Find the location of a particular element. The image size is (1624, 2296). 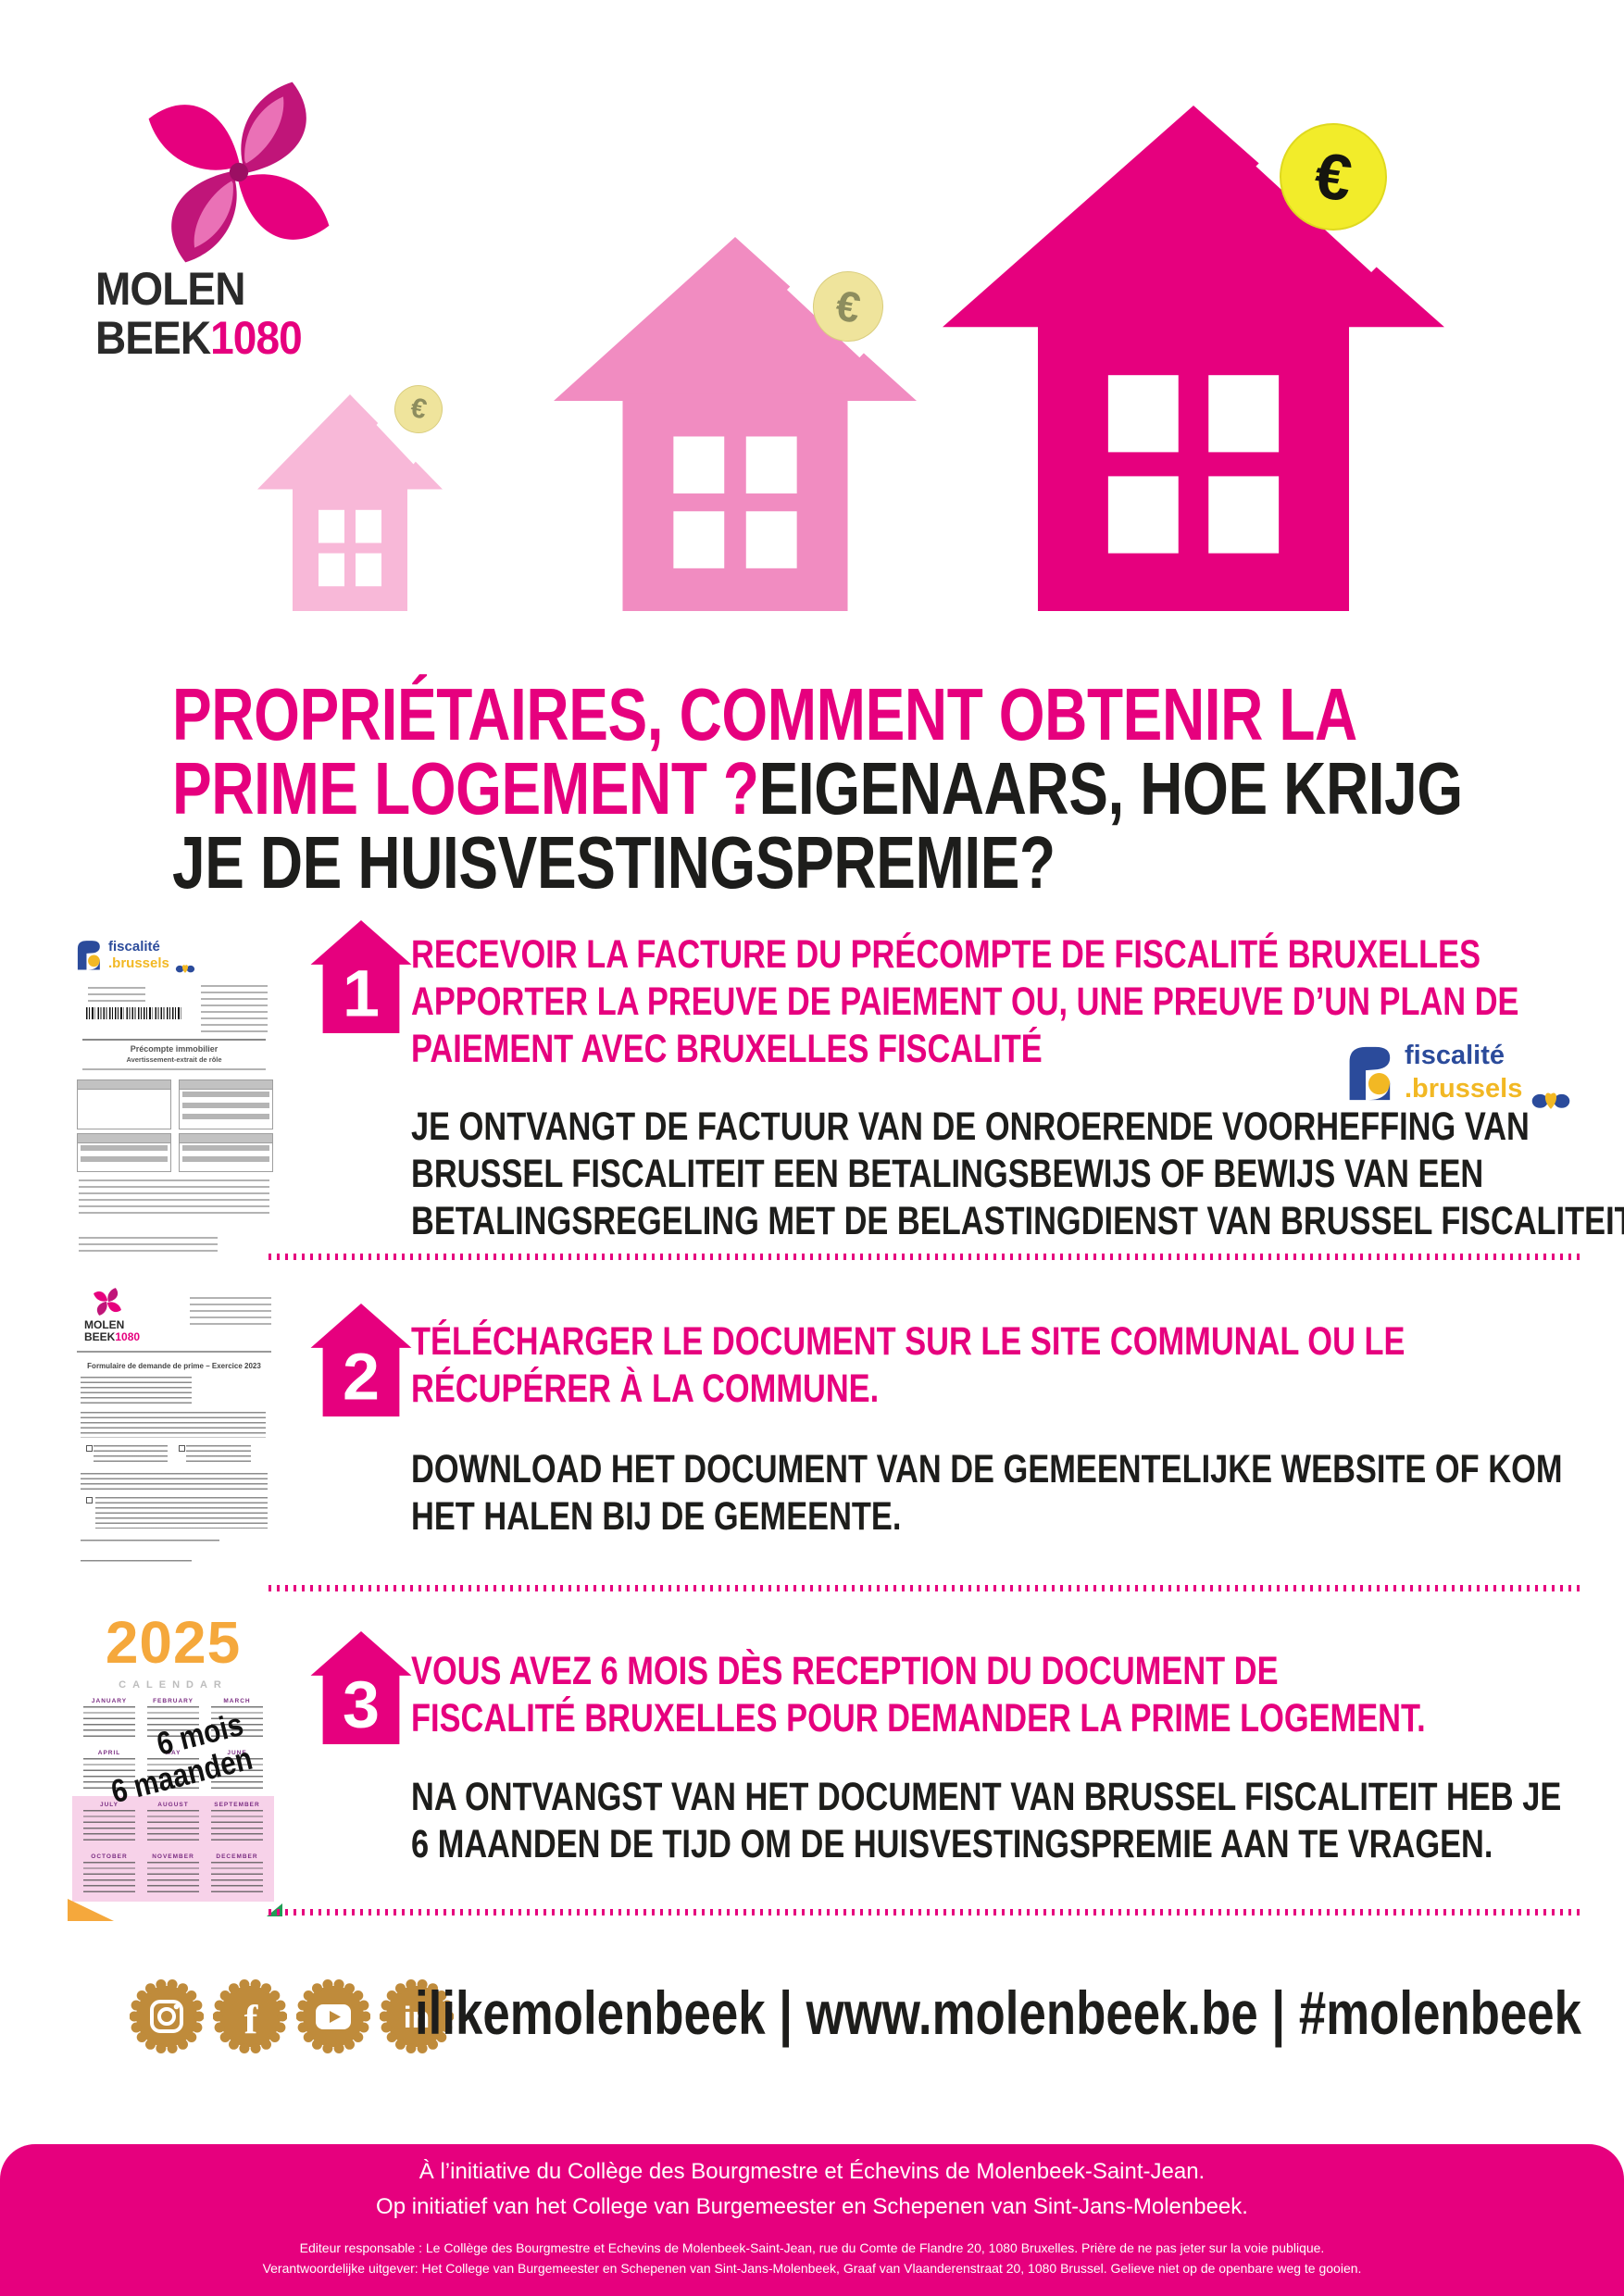

footnote-lines is located at coordinates (148, 1244).